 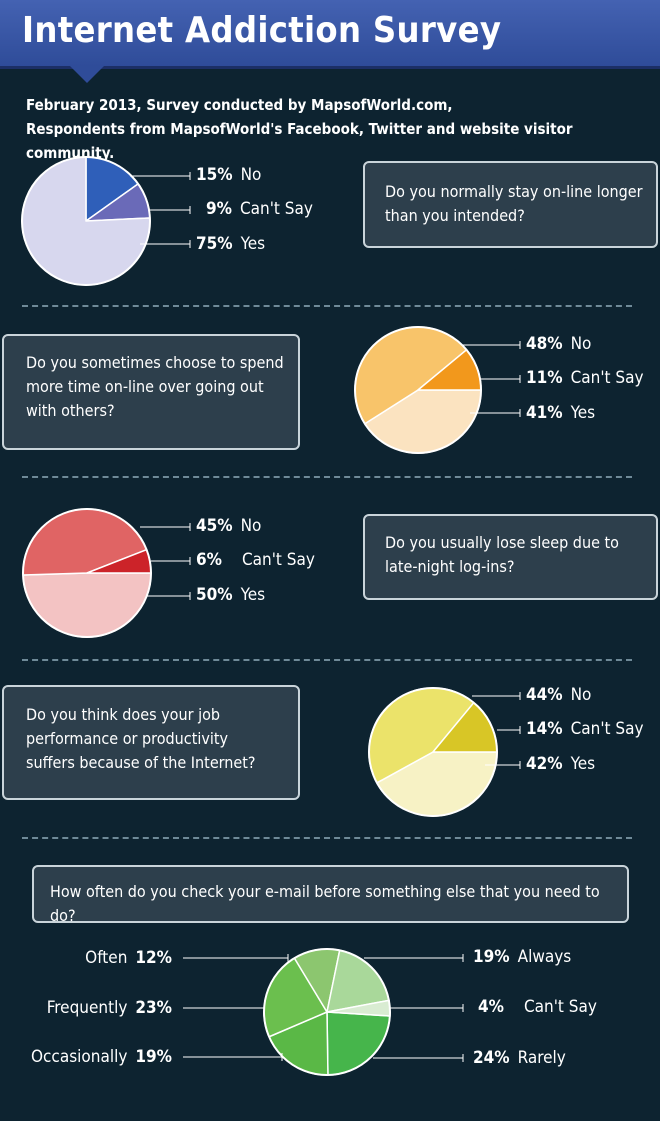 I want to click on chart-2-outline, so click(x=418, y=390).